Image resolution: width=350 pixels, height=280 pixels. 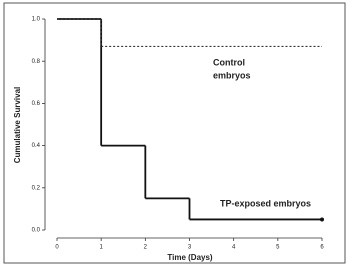 I want to click on x-tick-label: 5, so click(x=278, y=248).